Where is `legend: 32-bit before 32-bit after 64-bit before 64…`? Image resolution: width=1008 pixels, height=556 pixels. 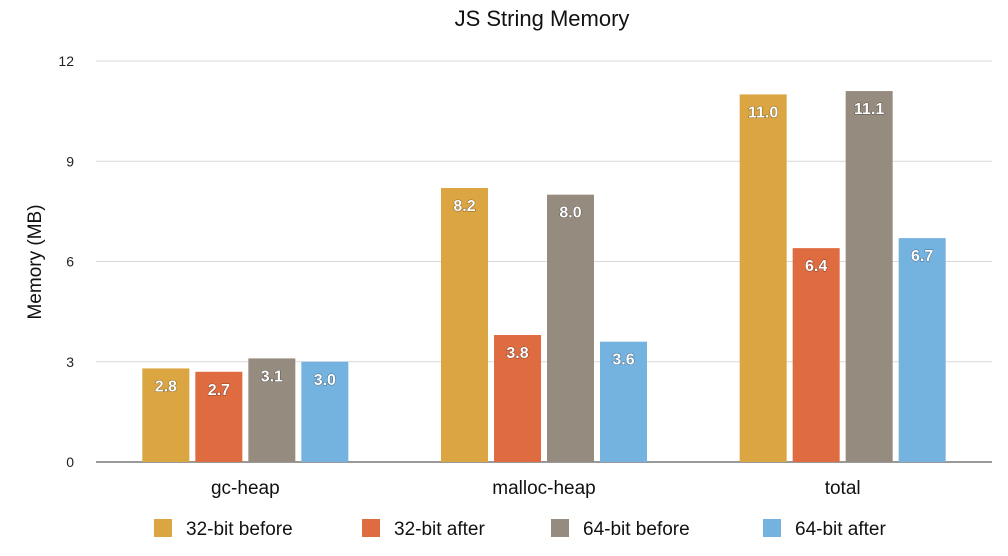 legend: 32-bit before 32-bit after 64-bit before 64… is located at coordinates (520, 529).